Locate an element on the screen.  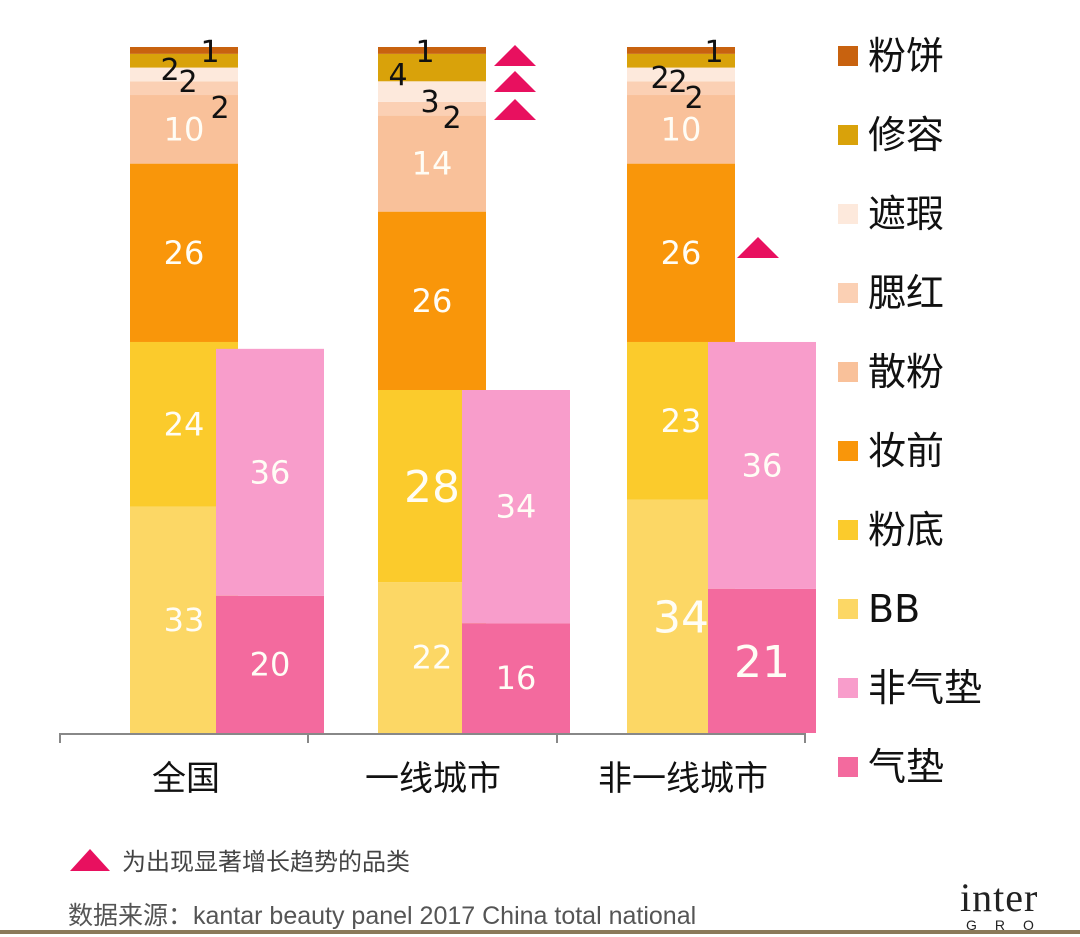
logo-word: inter is located at coordinates (999, 899).